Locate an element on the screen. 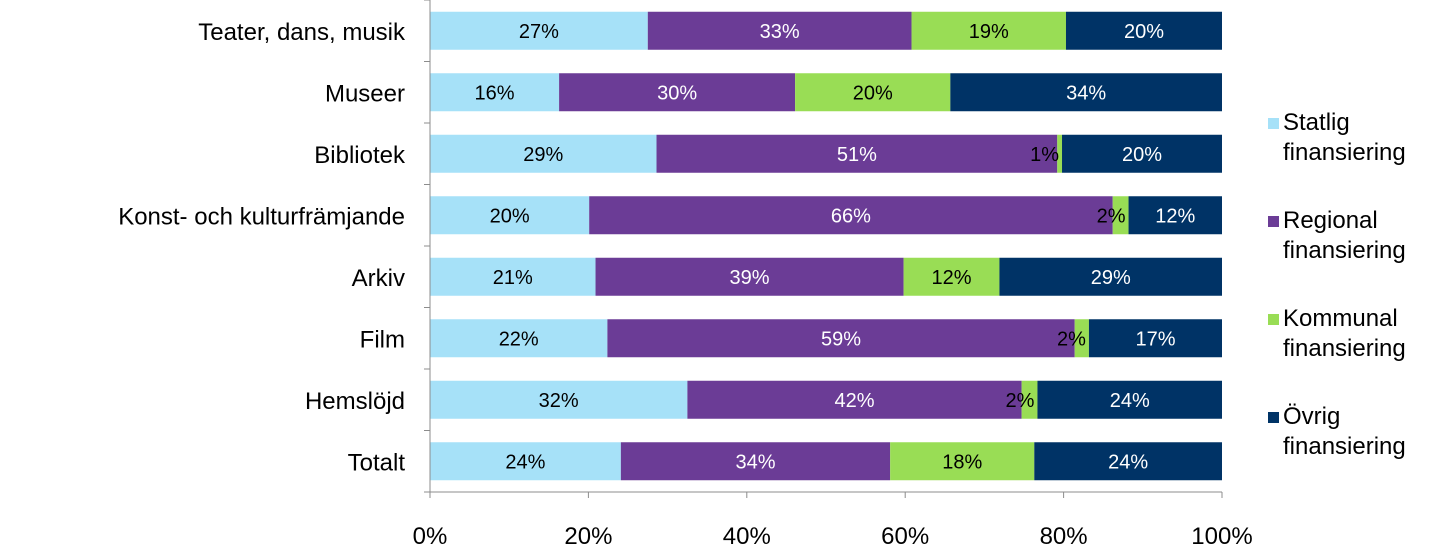 This screenshot has width=1439, height=552. legend-label: Statlig finansiering is located at coordinates (1344, 137).